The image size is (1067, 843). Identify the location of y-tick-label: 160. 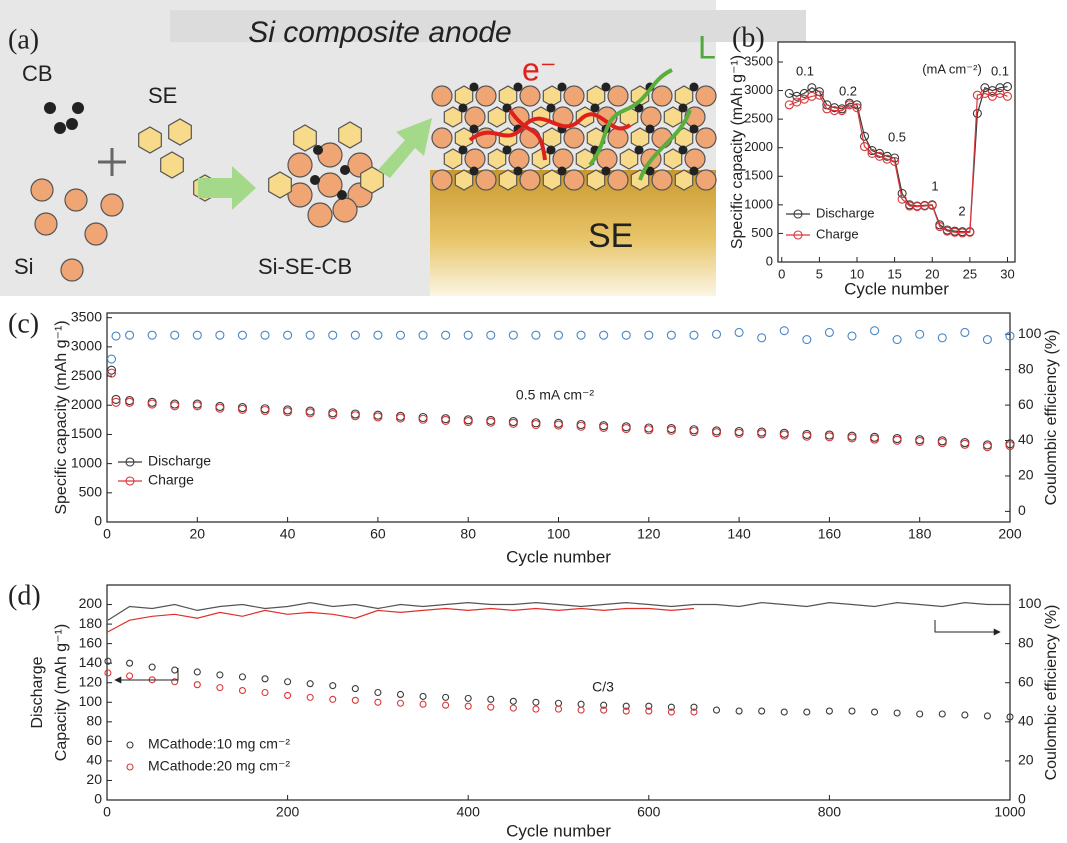
(91, 642).